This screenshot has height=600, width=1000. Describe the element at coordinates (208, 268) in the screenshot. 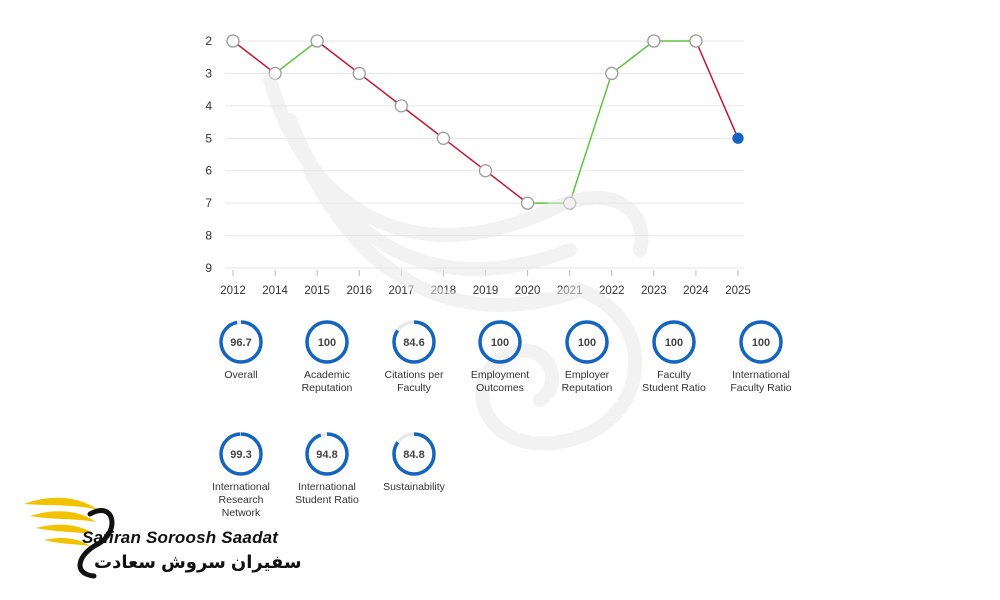

I see `y-tick-label: 9` at that location.